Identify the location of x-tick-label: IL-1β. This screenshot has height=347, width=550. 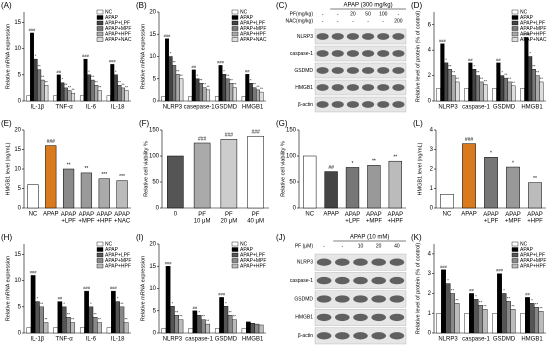
(37, 340).